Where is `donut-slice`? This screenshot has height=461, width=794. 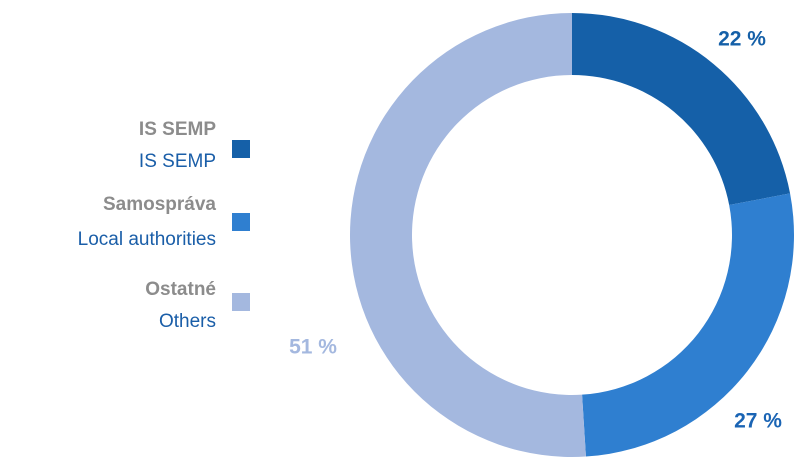
donut-slice is located at coordinates (681, 109).